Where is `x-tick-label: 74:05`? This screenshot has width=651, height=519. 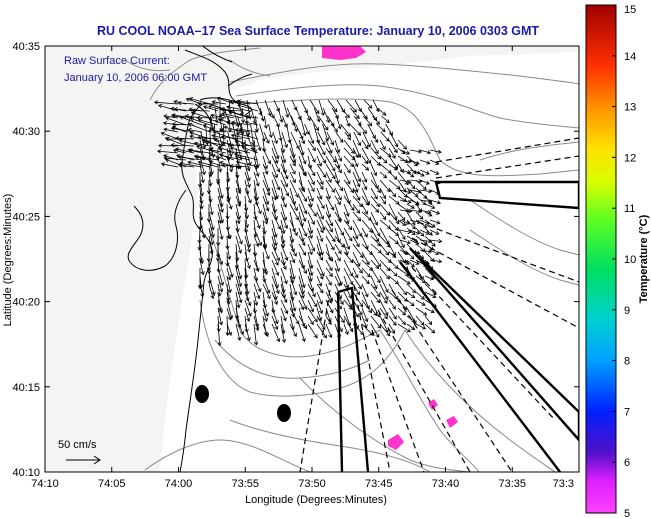 x-tick-label: 74:05 is located at coordinates (112, 484).